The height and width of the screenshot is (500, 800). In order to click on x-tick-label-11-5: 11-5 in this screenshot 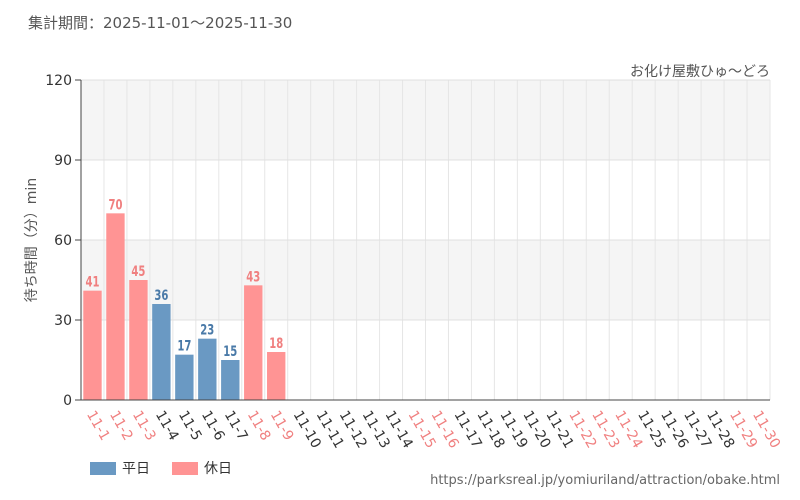, I will do `click(190, 426)`.